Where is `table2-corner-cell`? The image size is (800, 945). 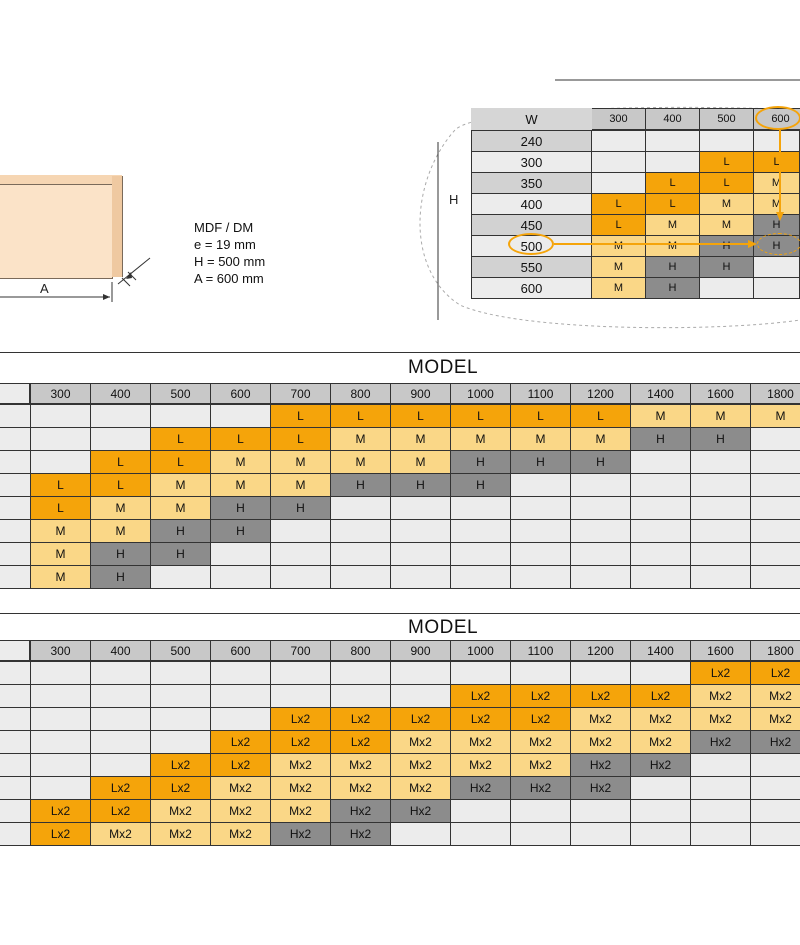
table2-corner-cell is located at coordinates (15, 650).